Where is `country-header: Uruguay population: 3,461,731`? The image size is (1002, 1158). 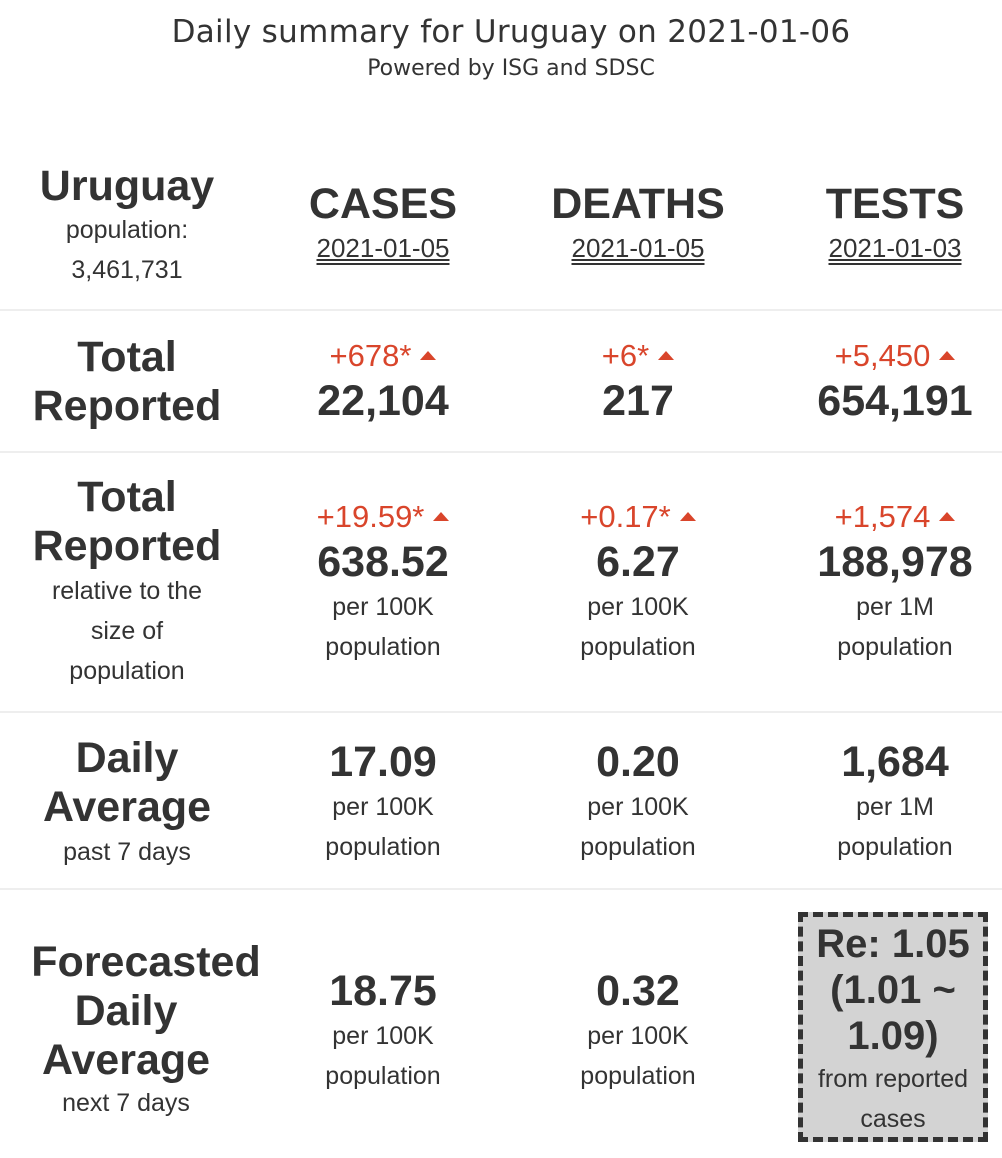
country-header: Uruguay population: 3,461,731 is located at coordinates (127, 226).